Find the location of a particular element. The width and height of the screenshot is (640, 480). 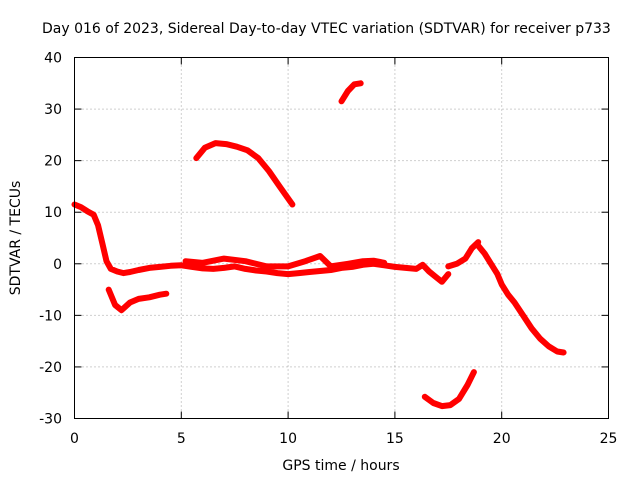

x-tick-label: 5 is located at coordinates (181, 439).